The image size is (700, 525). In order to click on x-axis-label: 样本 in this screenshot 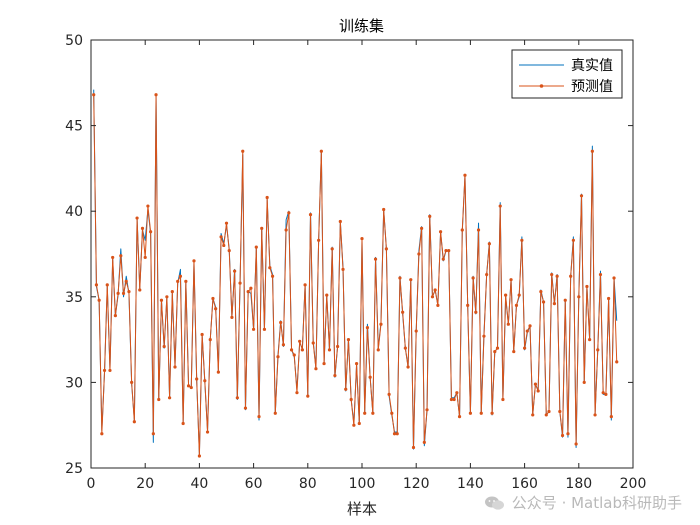, I will do `click(362, 509)`.